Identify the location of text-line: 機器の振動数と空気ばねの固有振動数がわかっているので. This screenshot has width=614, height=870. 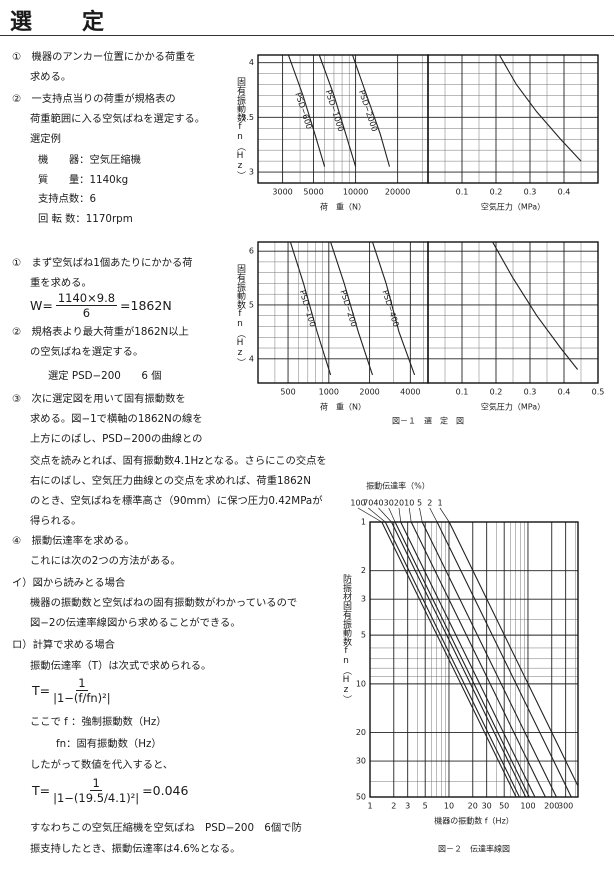
(164, 603).